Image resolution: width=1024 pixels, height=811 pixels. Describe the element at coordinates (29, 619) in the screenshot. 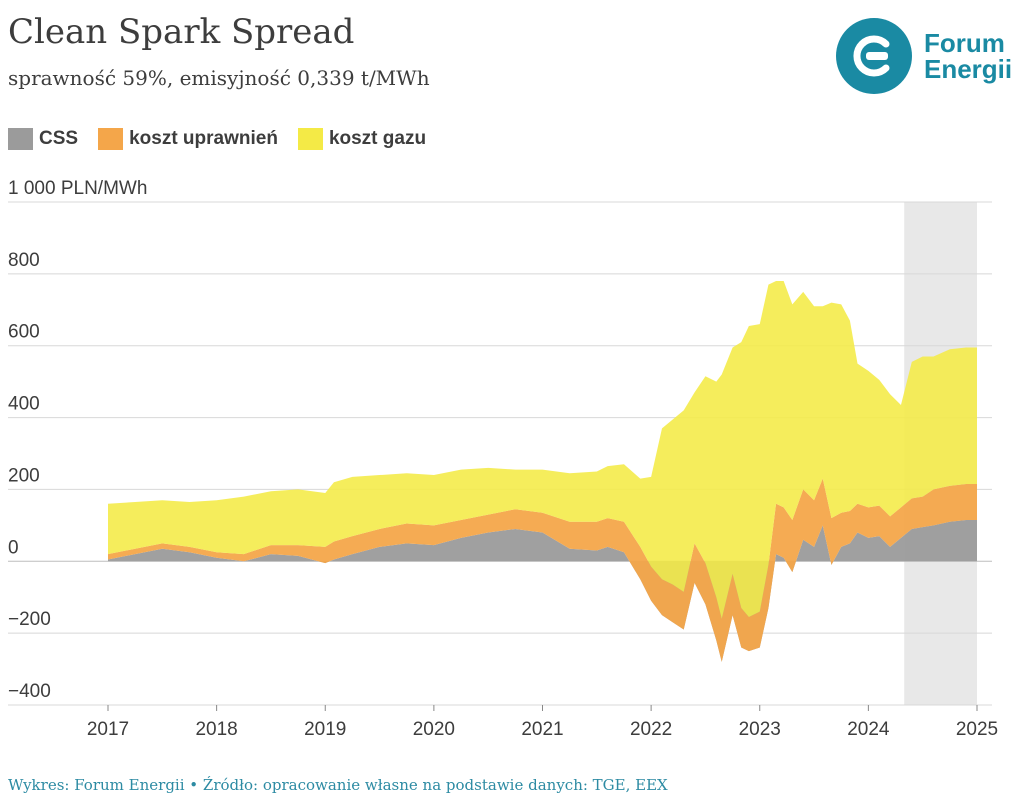

I see `y-tick-label: −200` at that location.